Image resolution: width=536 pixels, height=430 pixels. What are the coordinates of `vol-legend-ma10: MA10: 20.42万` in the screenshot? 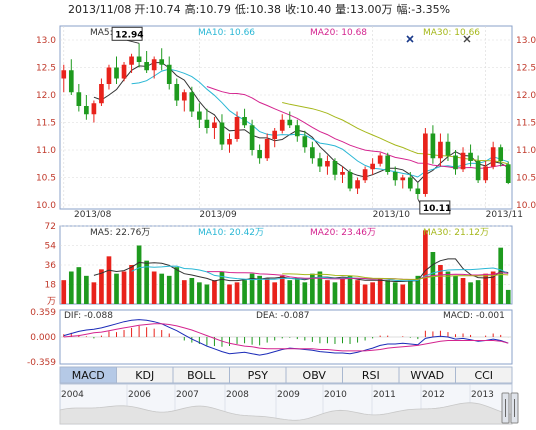 It's located at (231, 233).